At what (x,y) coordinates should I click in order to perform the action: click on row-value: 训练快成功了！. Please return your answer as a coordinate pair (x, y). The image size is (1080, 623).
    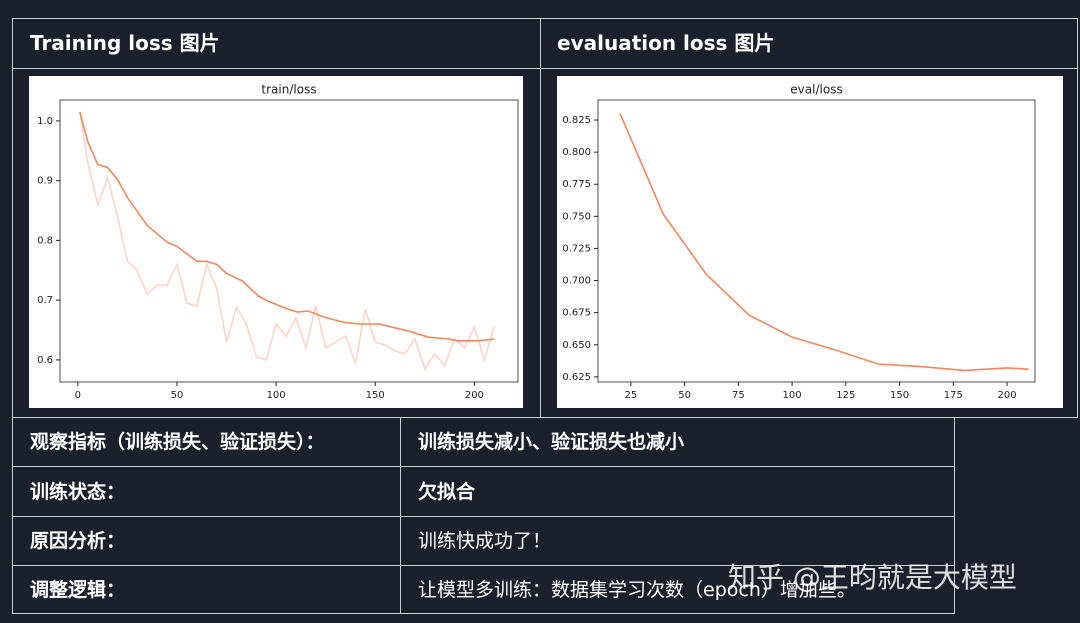
    Looking at the image, I should click on (485, 541).